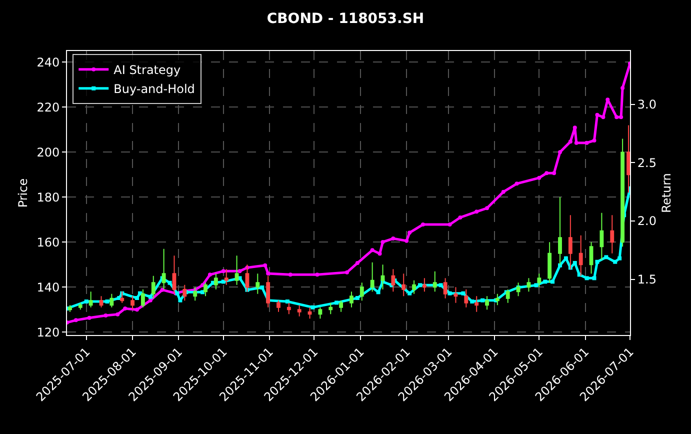 The width and height of the screenshot is (691, 434). Describe the element at coordinates (154, 89) in the screenshot. I see `legend-label: Buy-and-Hold` at that location.